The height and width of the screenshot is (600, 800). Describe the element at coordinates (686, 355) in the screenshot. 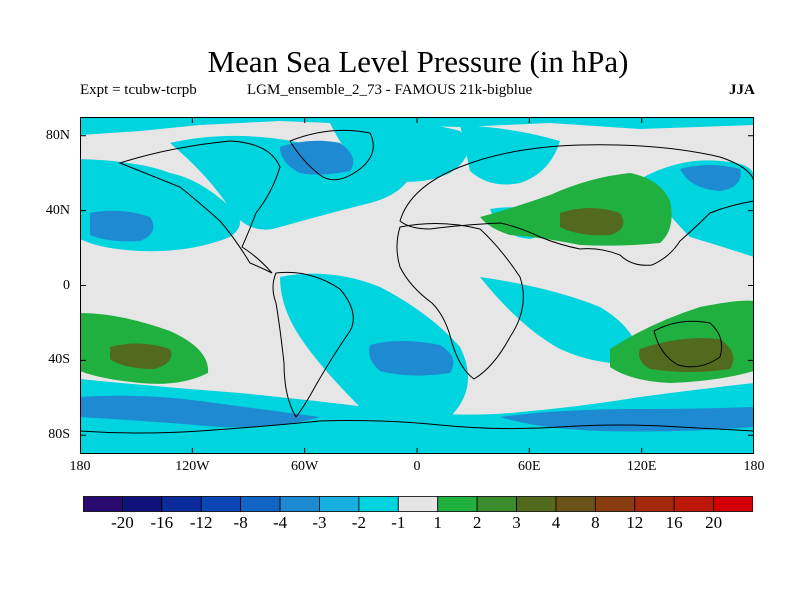

I see `australia-core` at that location.